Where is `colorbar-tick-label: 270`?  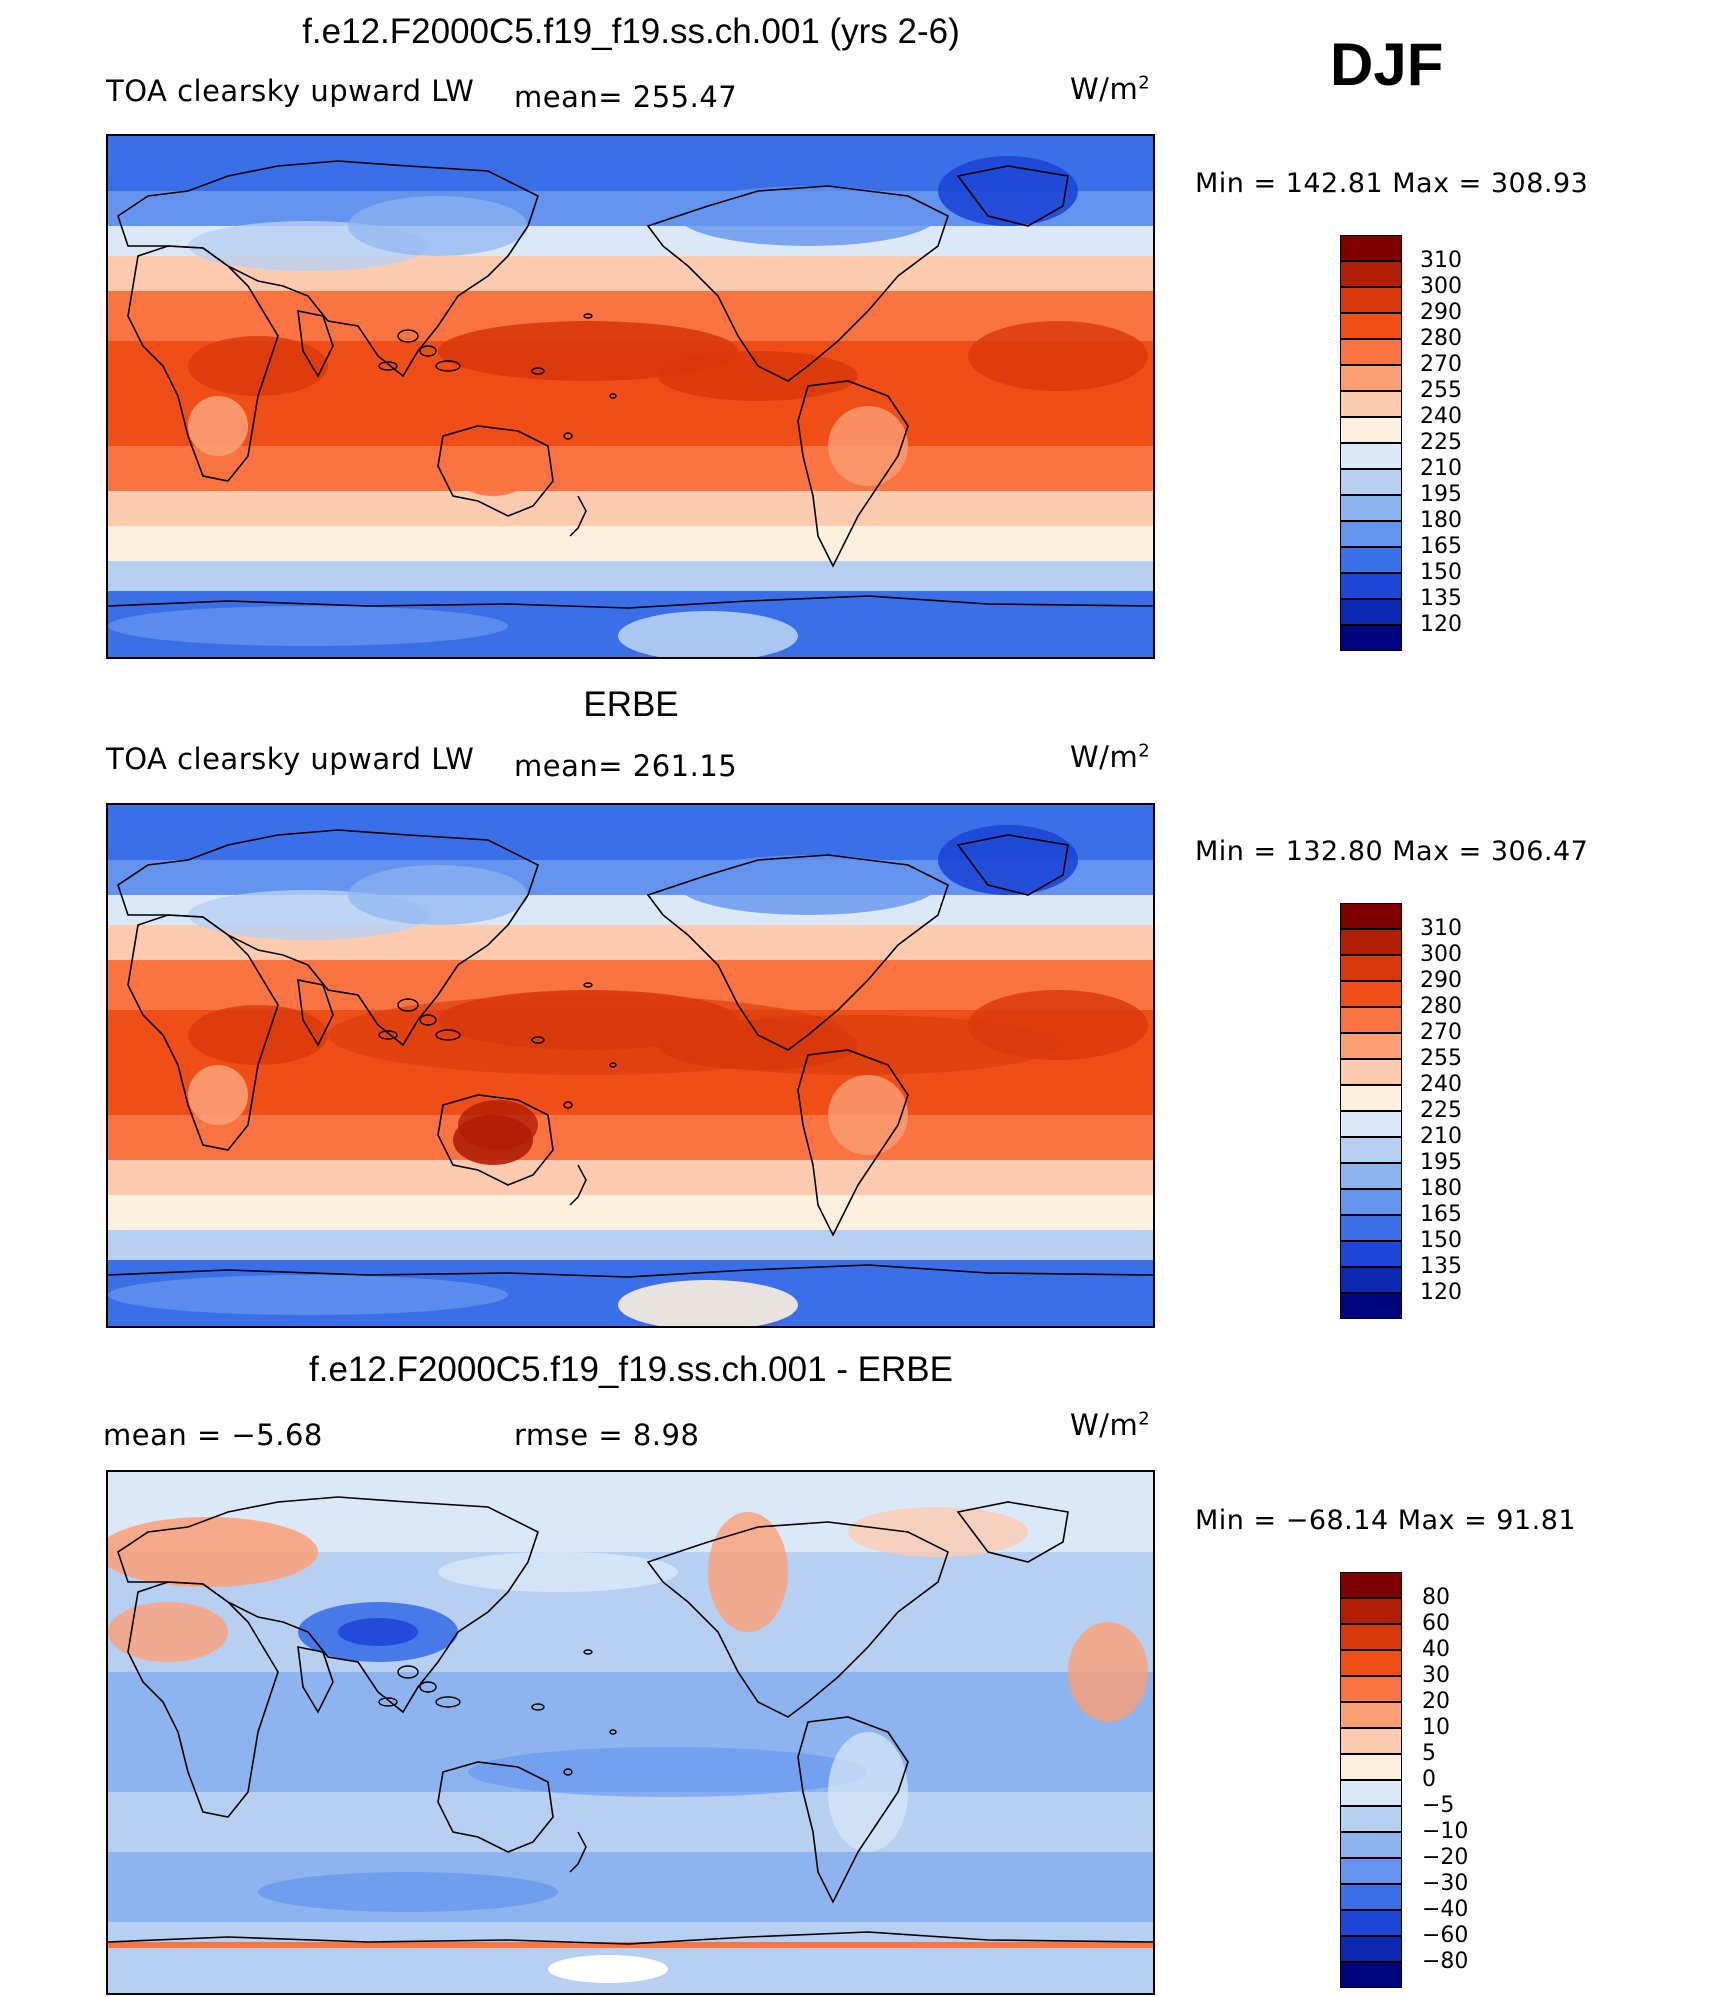 colorbar-tick-label: 270 is located at coordinates (1441, 1032).